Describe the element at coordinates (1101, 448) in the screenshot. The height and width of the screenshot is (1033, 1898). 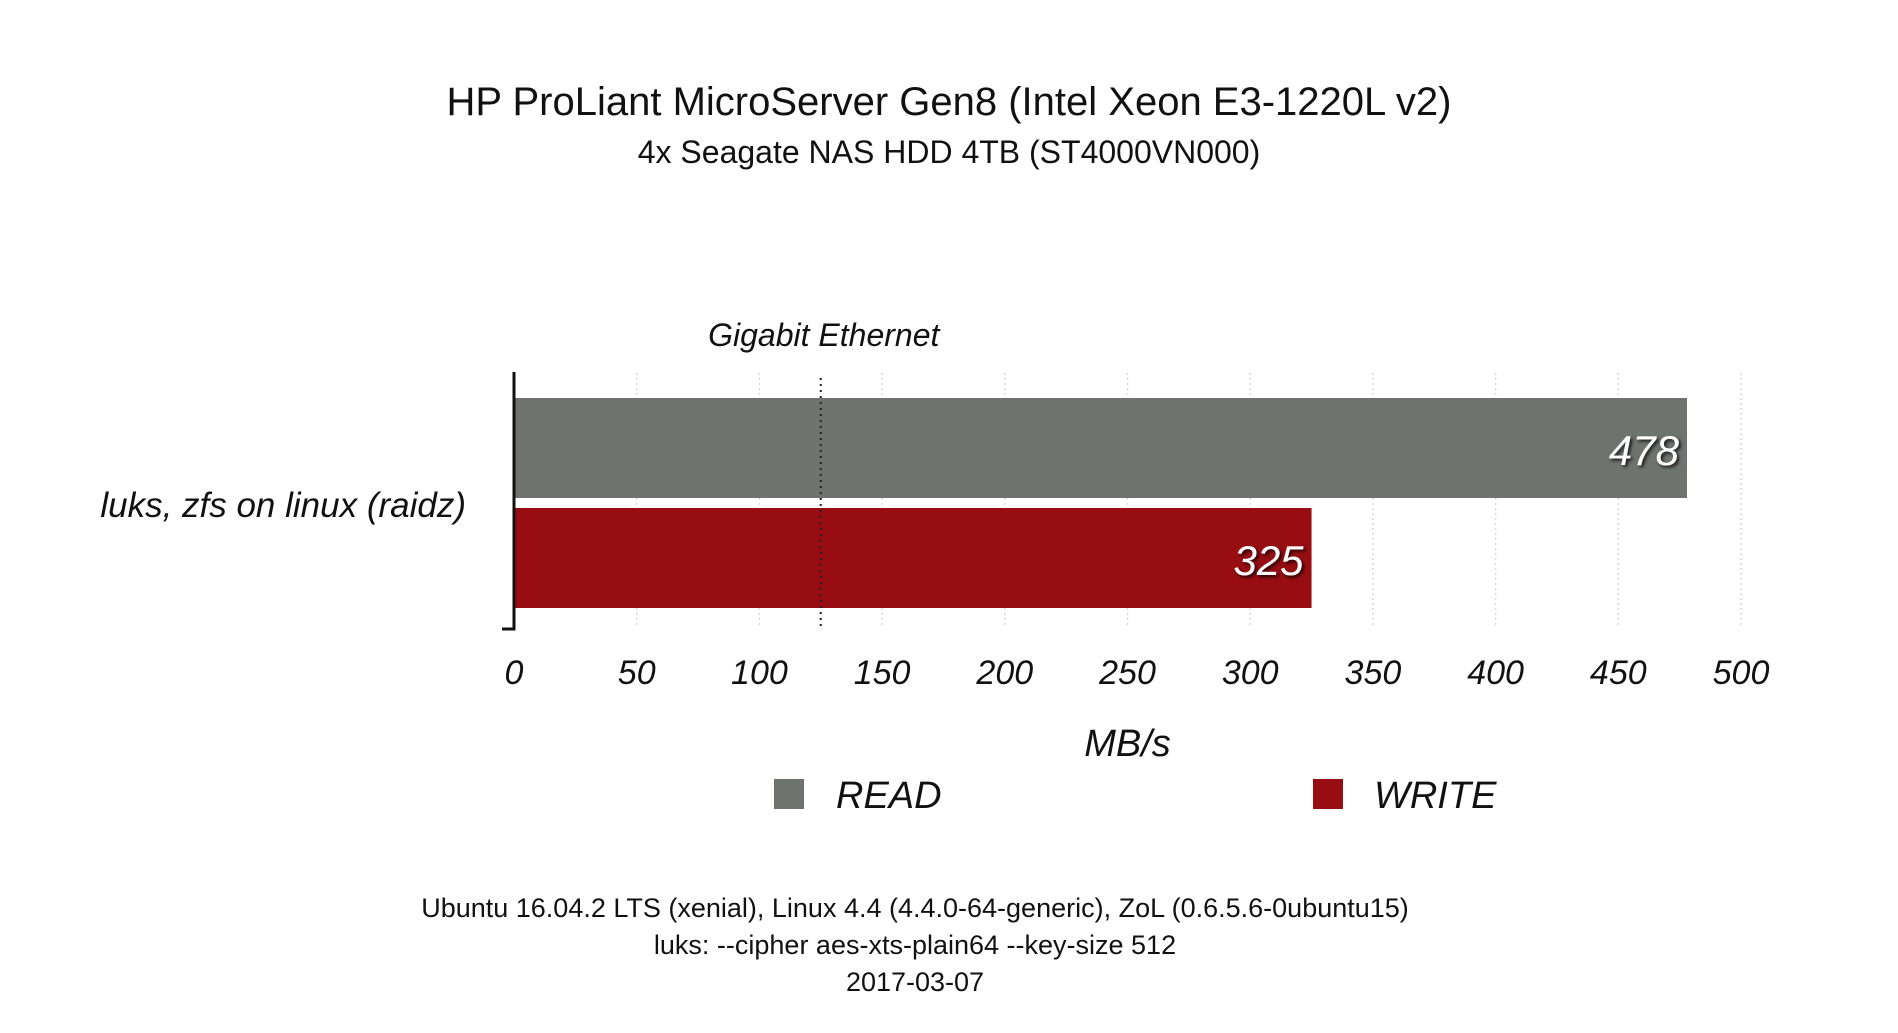
I see `bar-read` at that location.